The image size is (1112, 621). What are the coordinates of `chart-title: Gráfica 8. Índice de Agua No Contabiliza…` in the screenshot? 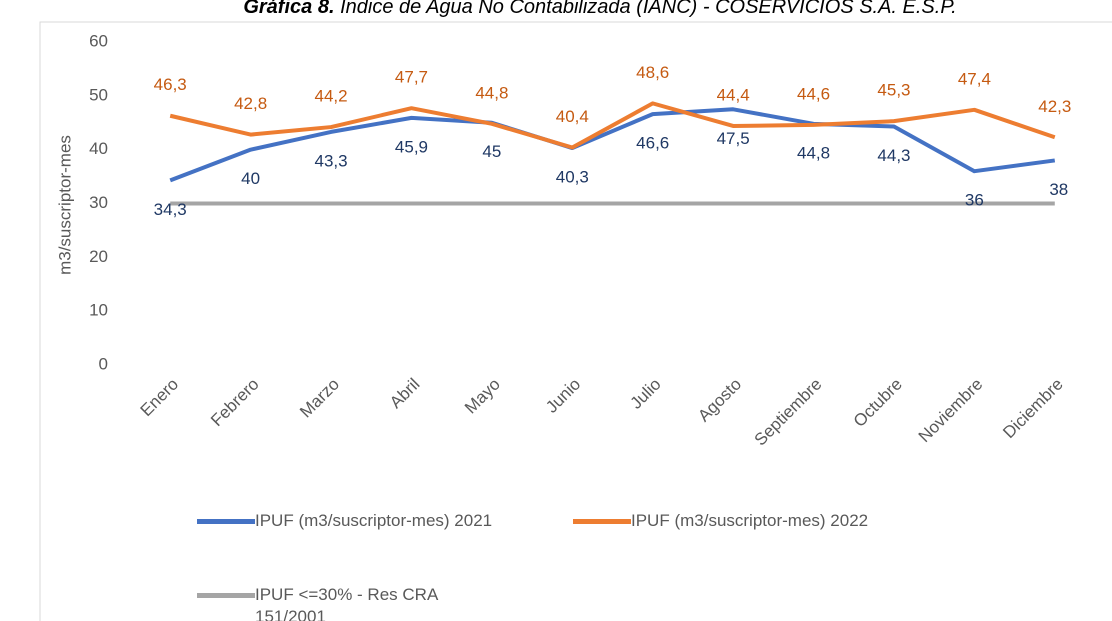 It's located at (599, 9).